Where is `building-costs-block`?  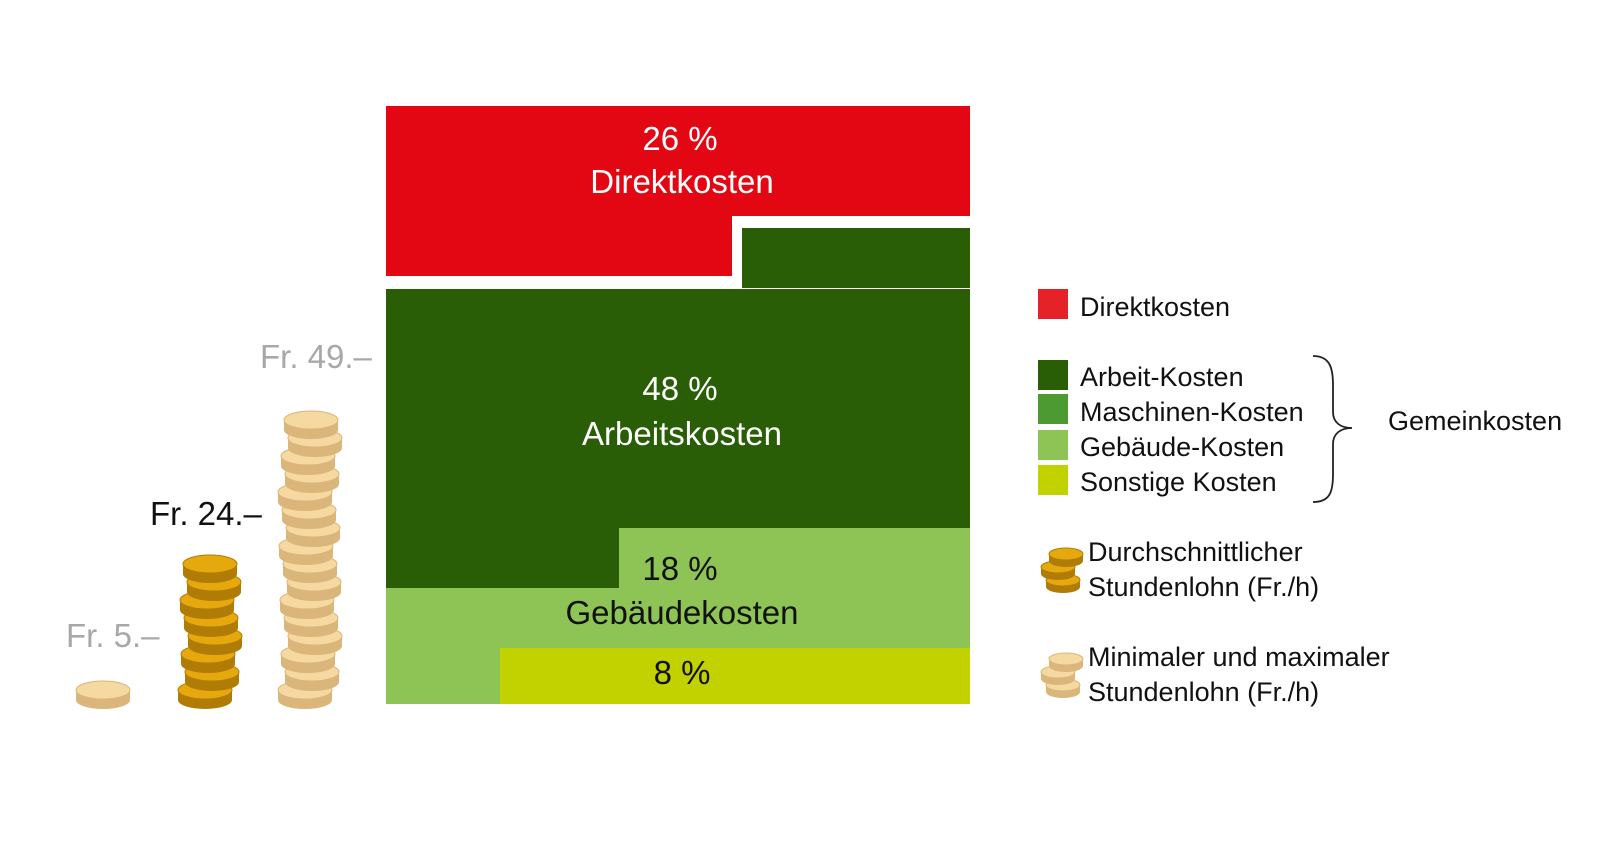
building-costs-block is located at coordinates (678, 616).